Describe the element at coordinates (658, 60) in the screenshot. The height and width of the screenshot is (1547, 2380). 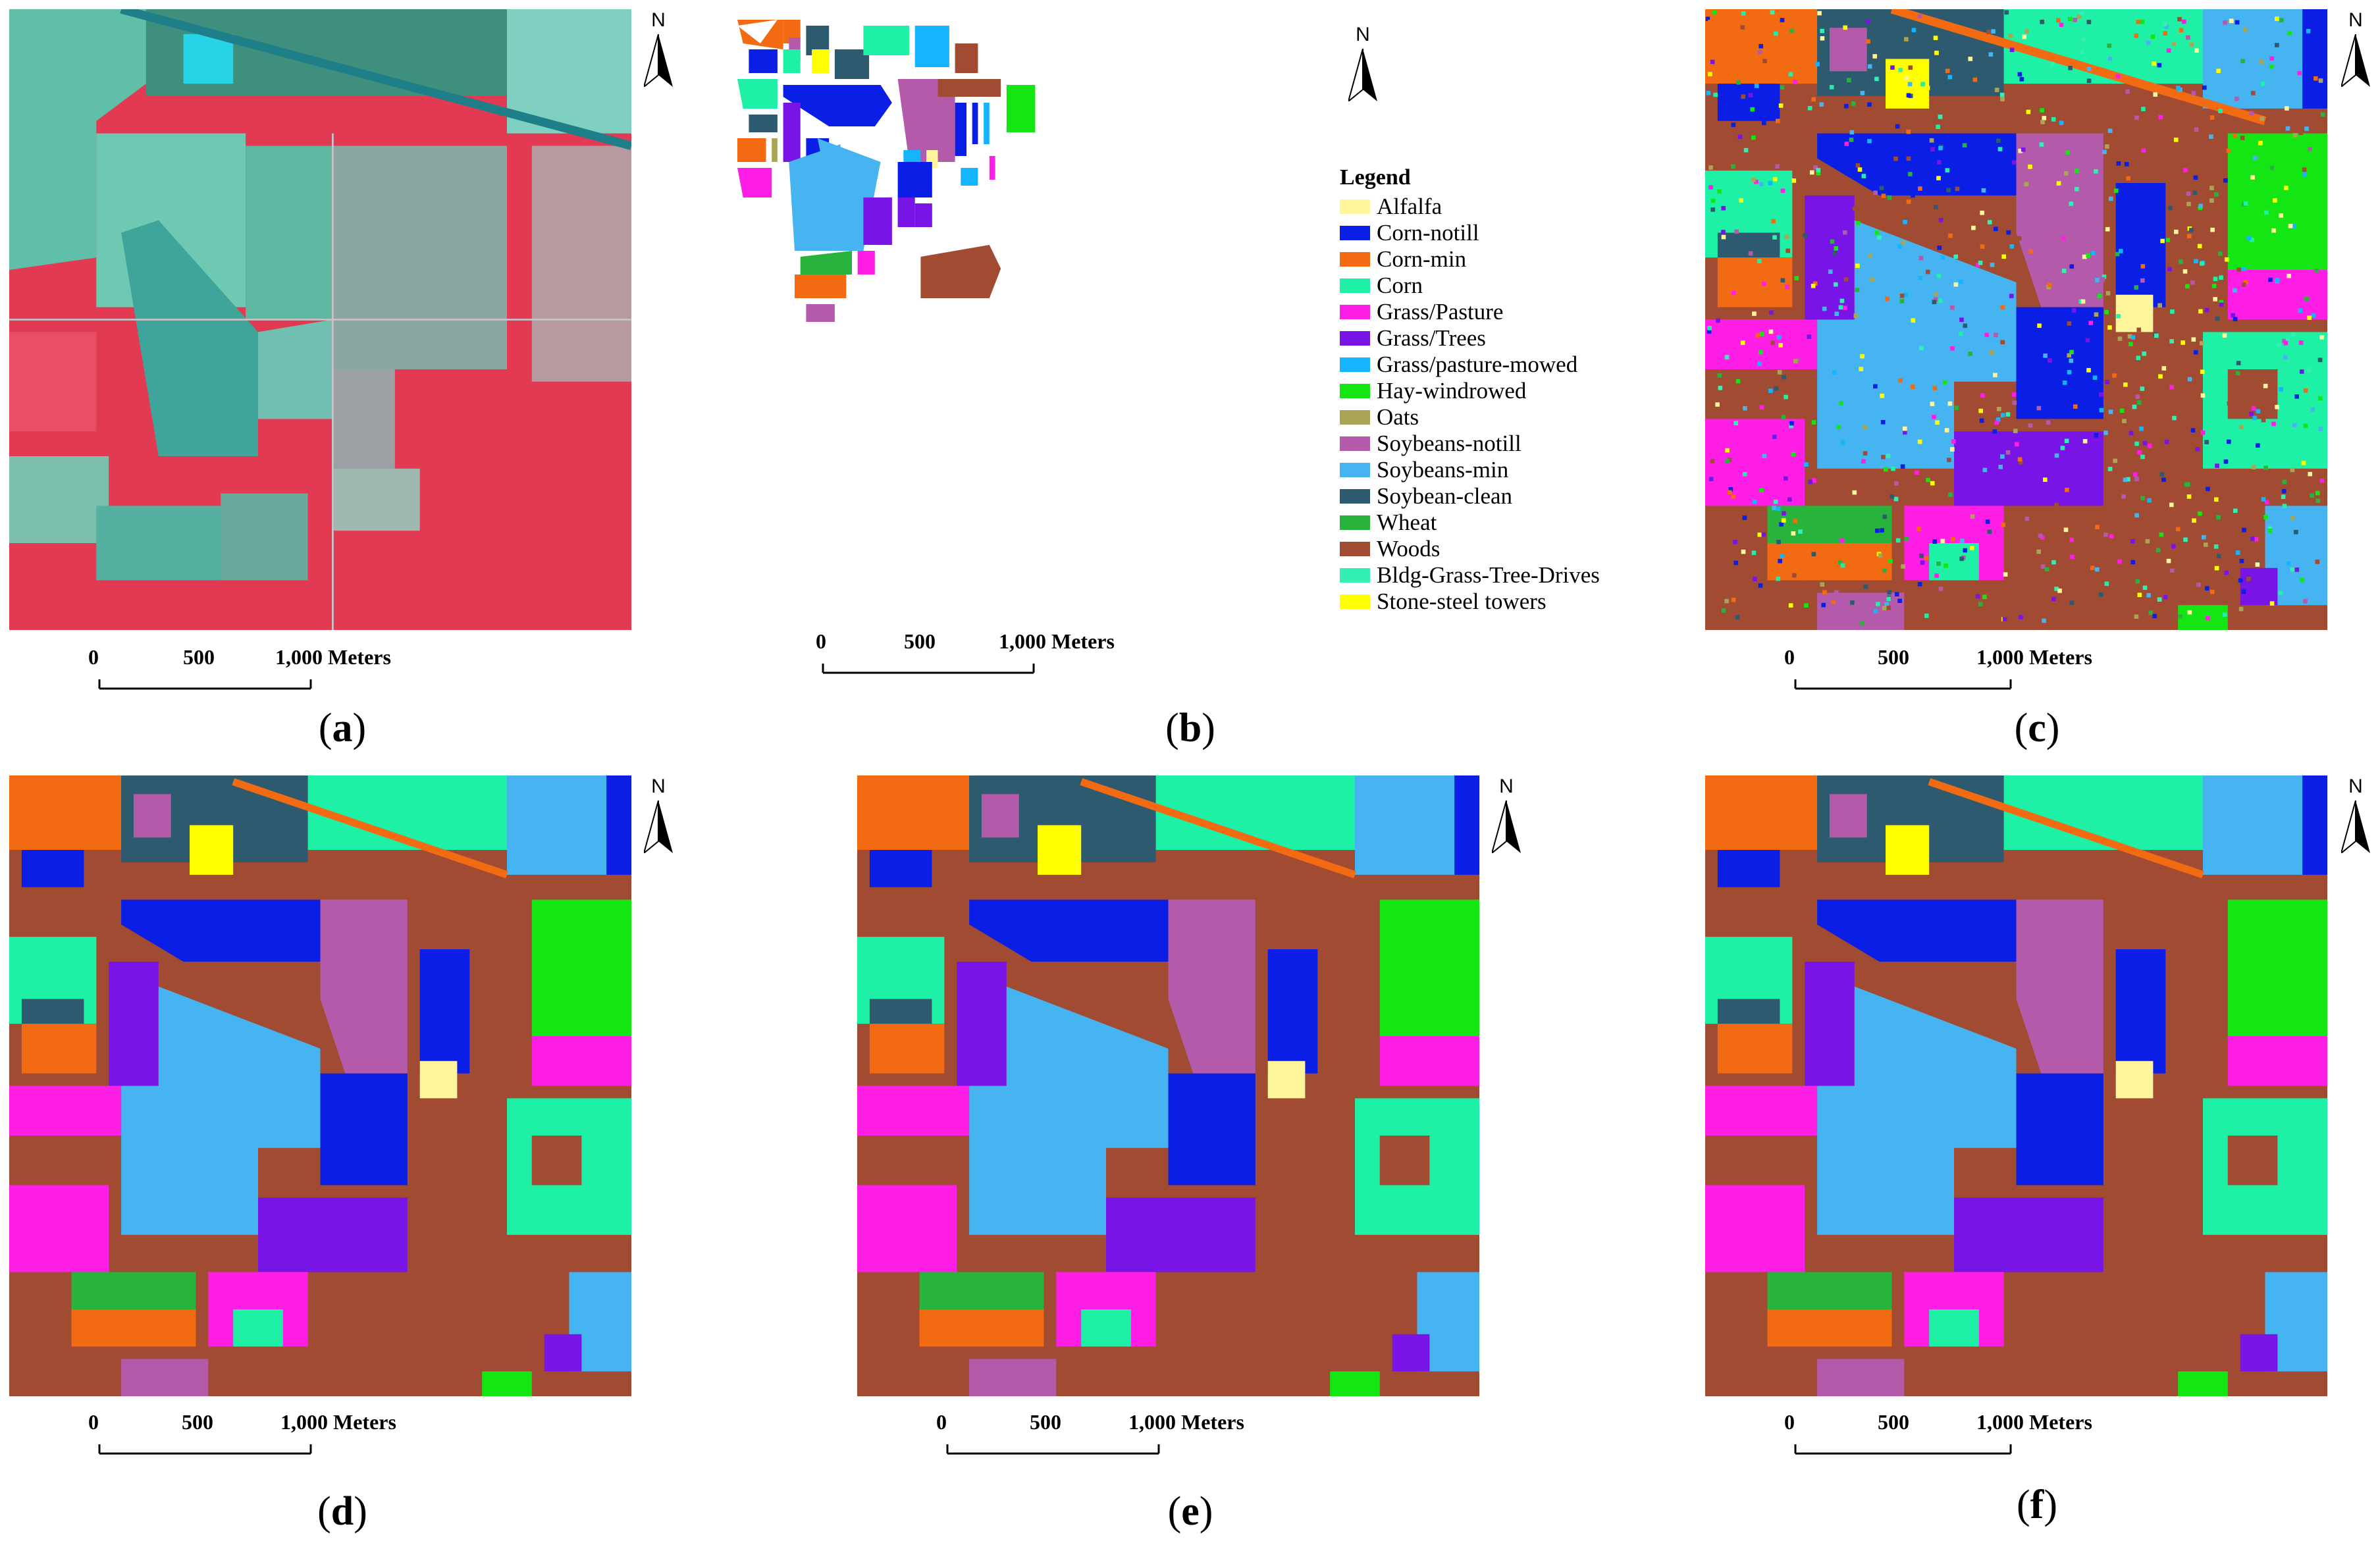
I see `north-arrow-icon` at that location.